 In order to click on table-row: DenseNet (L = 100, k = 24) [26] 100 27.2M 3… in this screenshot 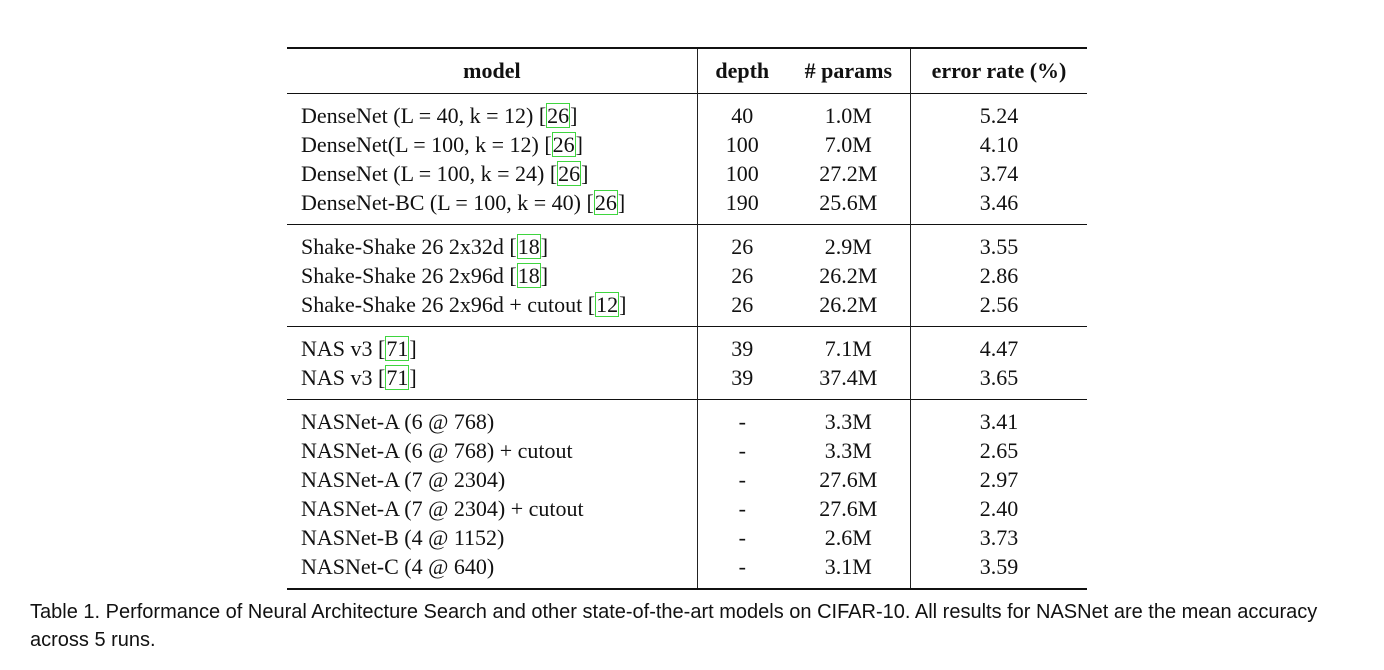, I will do `click(687, 173)`.